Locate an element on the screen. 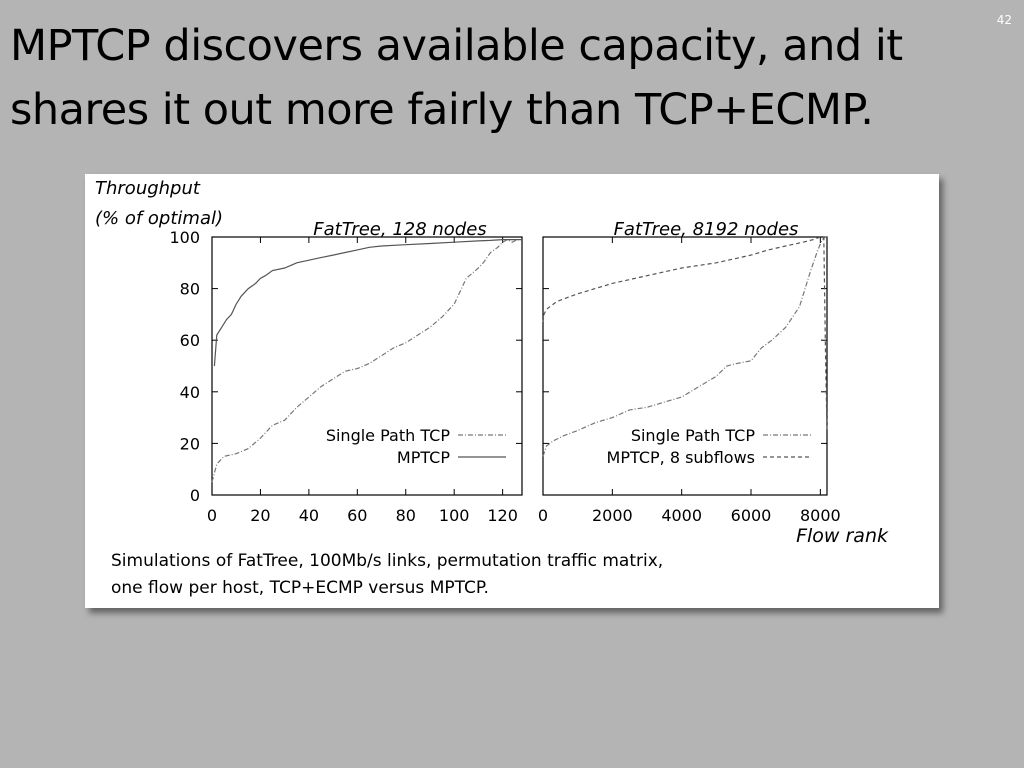 The image size is (1024, 768). y-tick-label: 0 is located at coordinates (195, 495).